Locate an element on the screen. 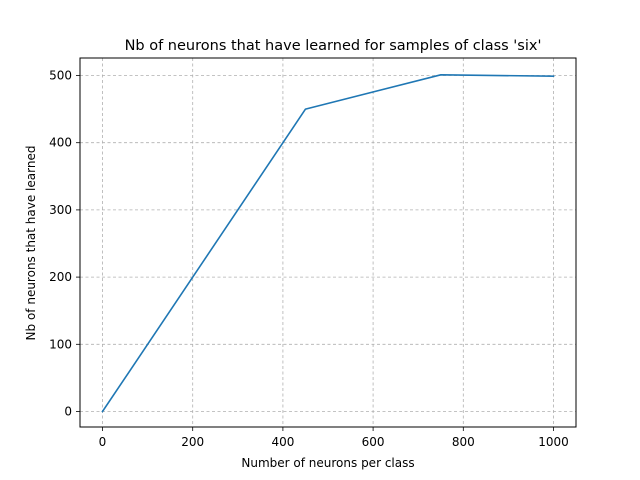 The width and height of the screenshot is (640, 480). x-tick-label: 200 is located at coordinates (192, 442).